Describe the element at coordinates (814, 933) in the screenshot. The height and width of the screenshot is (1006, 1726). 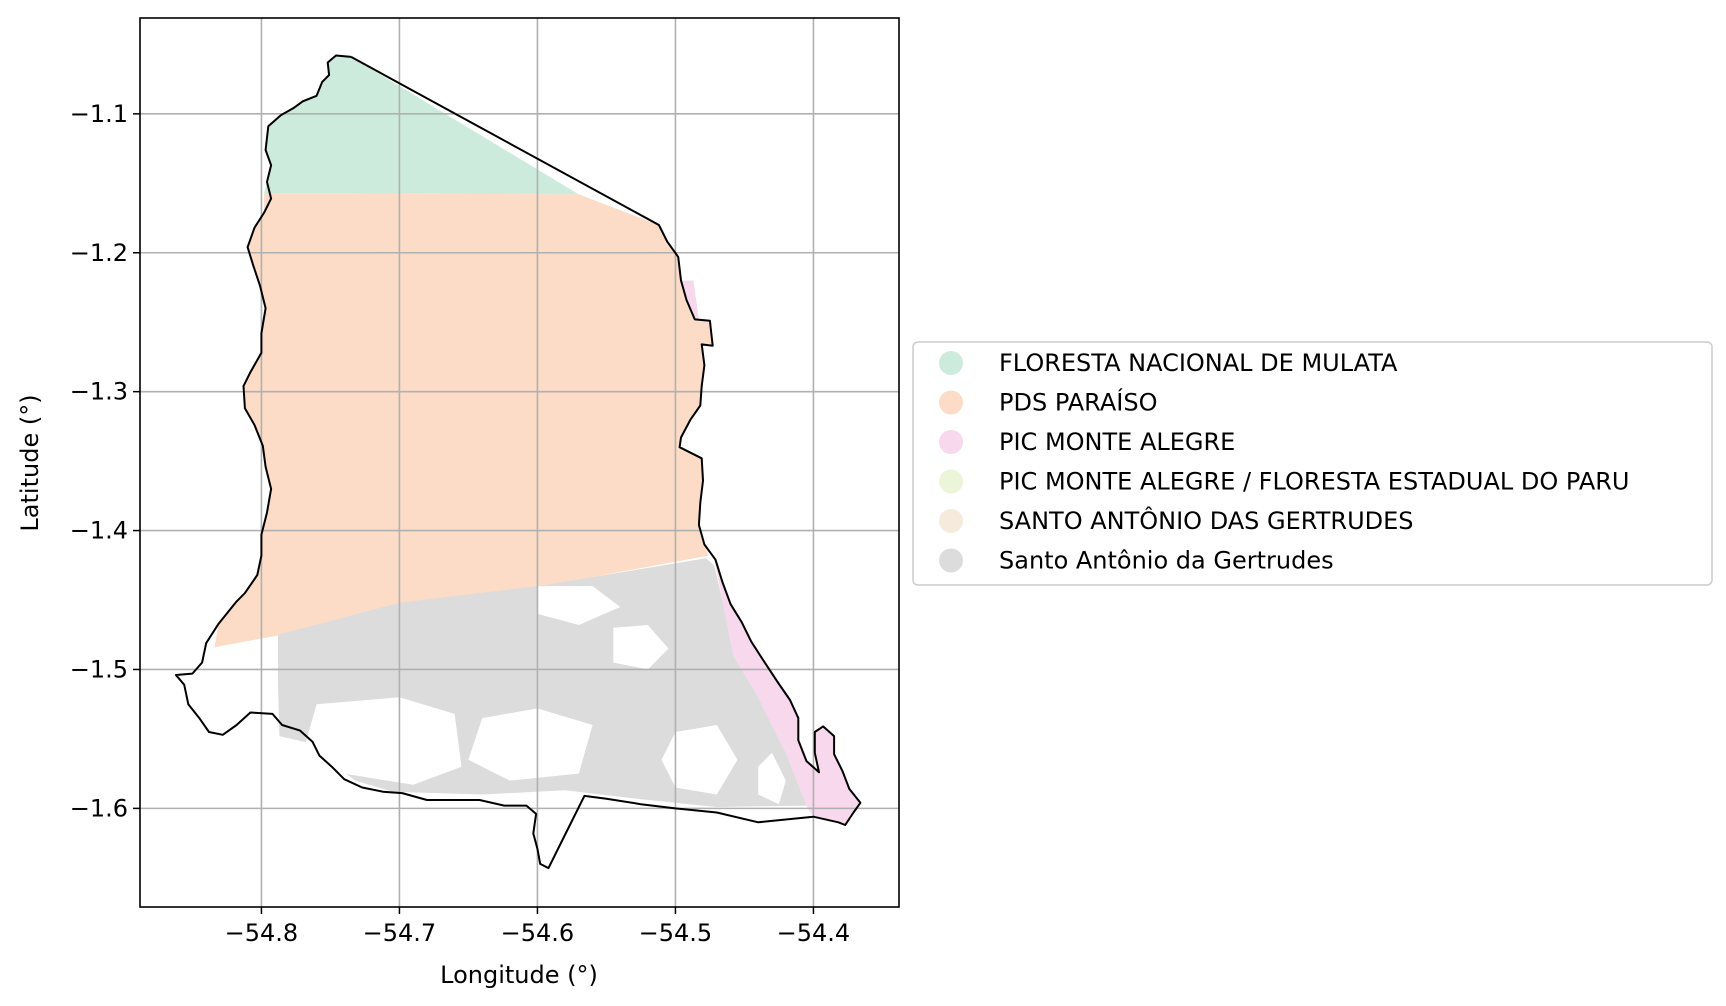
I see `x-tick-label-4: −54.4` at that location.